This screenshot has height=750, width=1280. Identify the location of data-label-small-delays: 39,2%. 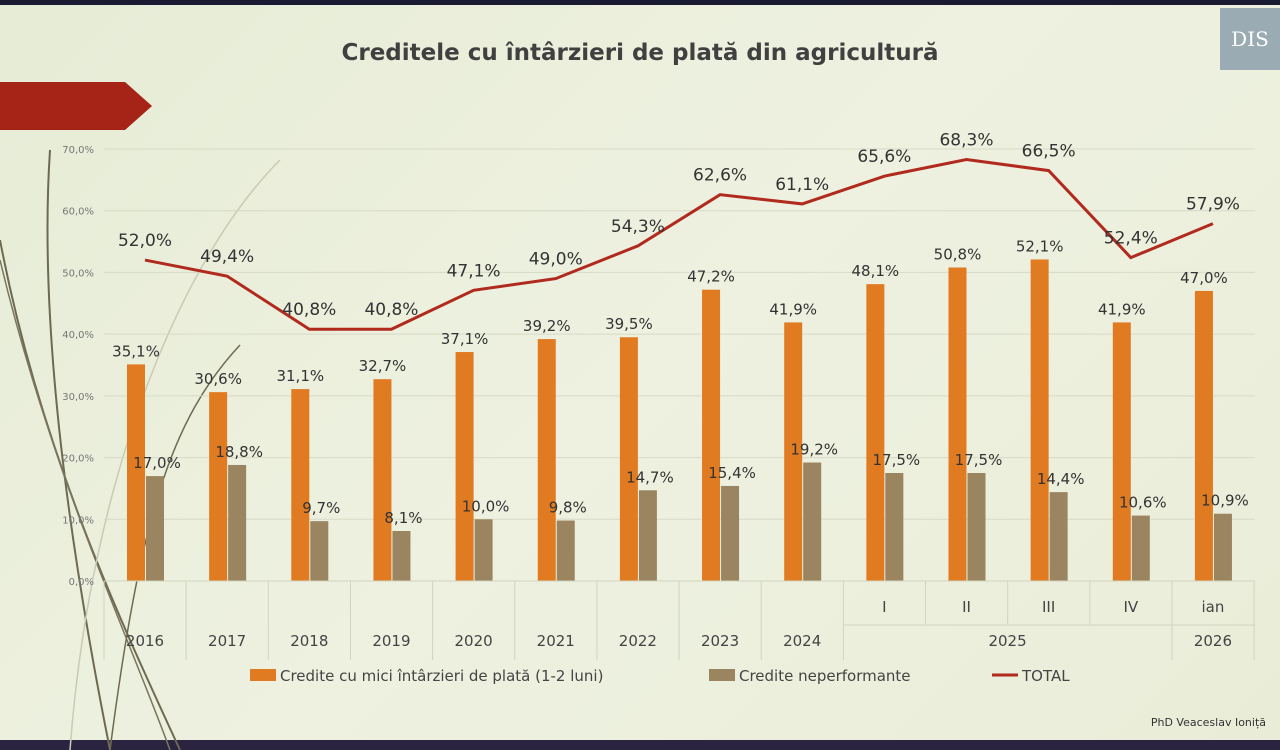
(547, 326).